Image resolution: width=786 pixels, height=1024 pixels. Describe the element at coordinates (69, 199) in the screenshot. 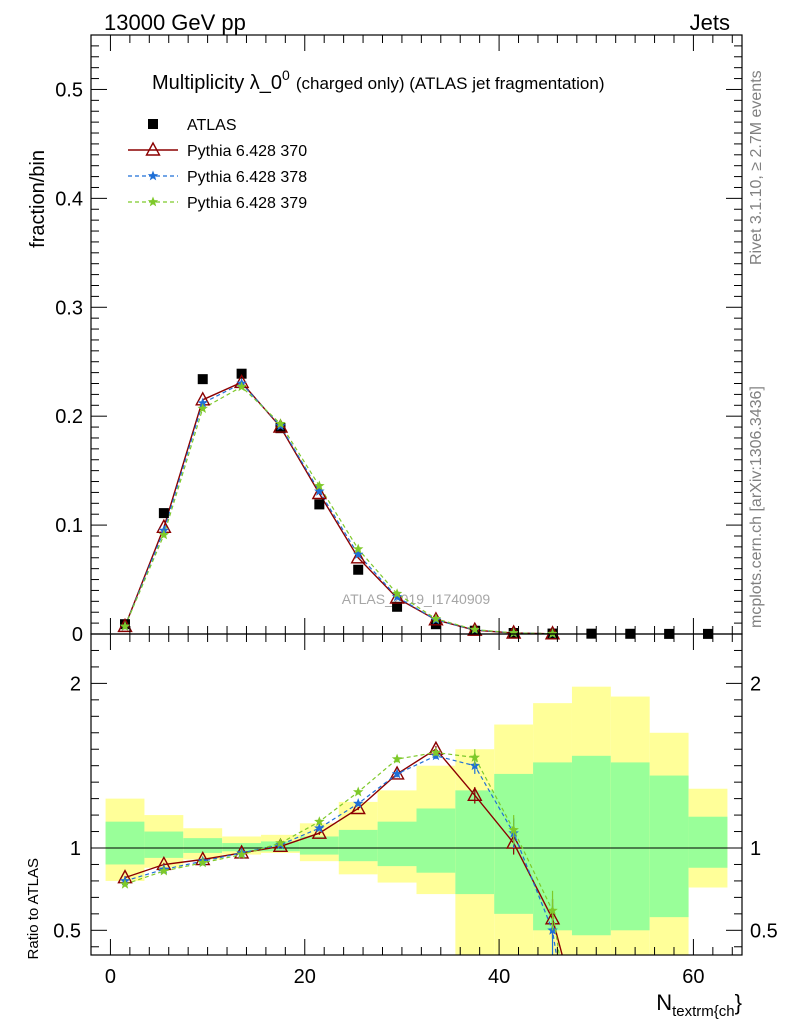

I see `top-y-tick-label: 0.4` at that location.